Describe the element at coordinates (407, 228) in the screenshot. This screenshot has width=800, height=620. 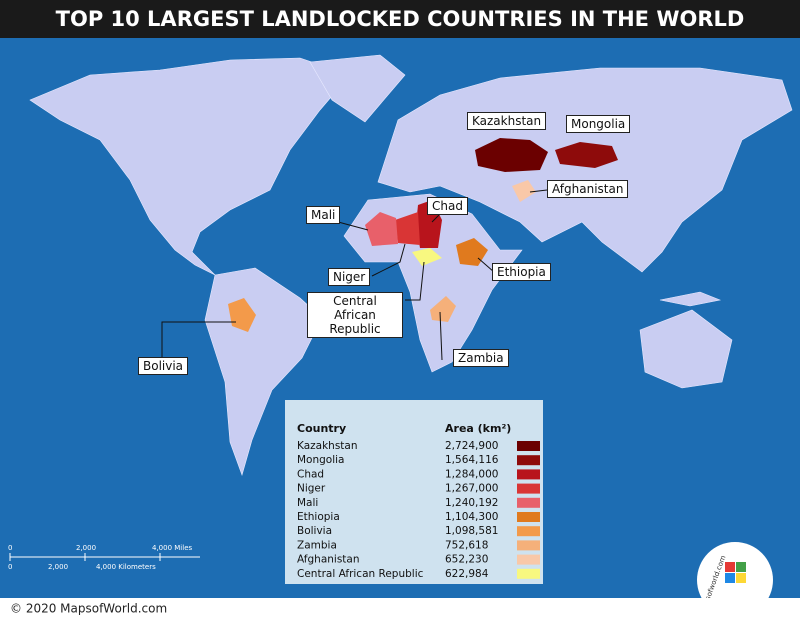
I see `niger-area` at that location.